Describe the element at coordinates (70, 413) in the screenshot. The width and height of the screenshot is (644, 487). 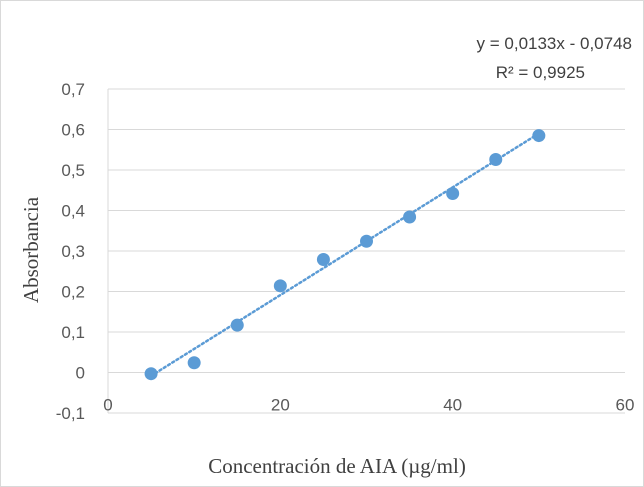
I see `y-tick-label: -0,1` at that location.